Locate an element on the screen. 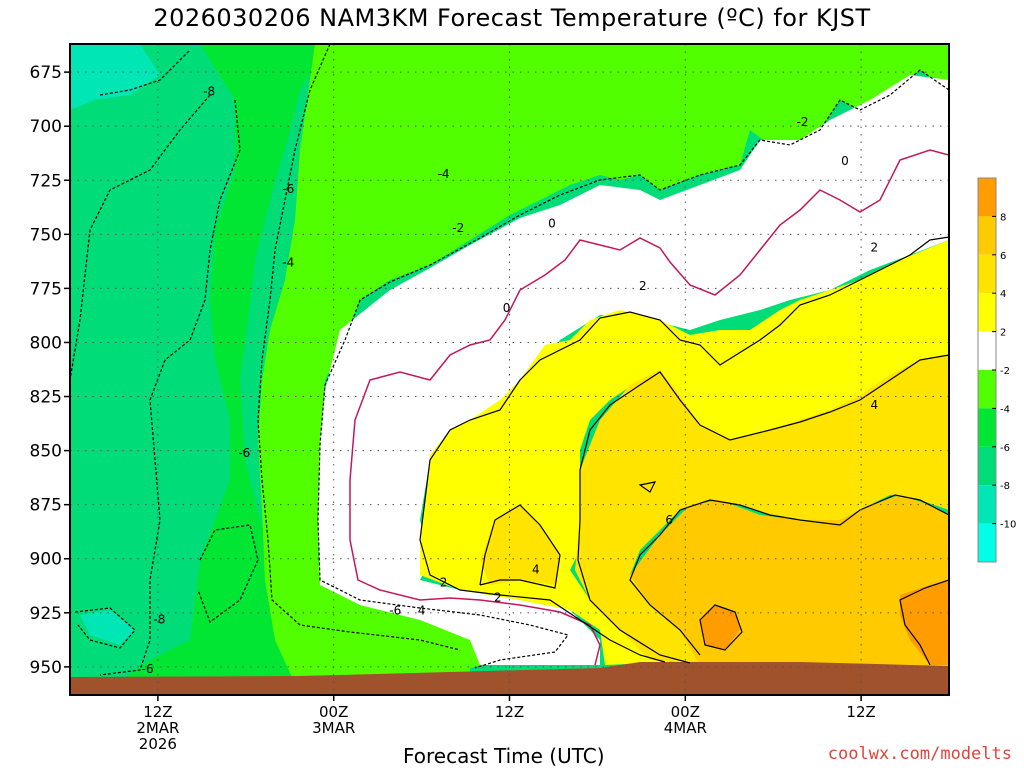 The height and width of the screenshot is (768, 1024). y-tick-label: 675 is located at coordinates (46, 73).